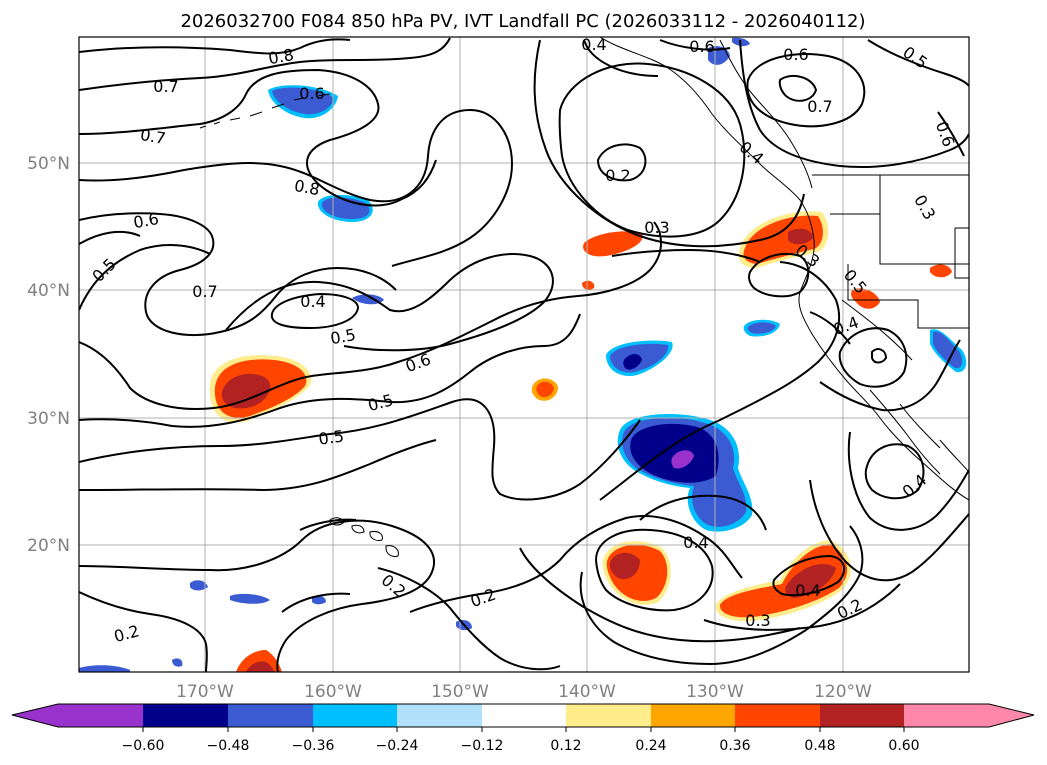 This screenshot has height=765, width=1047. I want to click on latitude-labels: 50°N 40°N 30°N 20°N, so click(48, 355).